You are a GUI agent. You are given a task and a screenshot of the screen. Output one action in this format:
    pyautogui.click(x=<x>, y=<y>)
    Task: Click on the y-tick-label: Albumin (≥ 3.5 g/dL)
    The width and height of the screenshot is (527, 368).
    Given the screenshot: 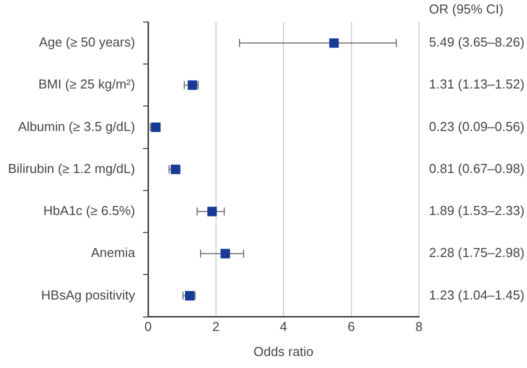 What is the action you would take?
    pyautogui.click(x=77, y=126)
    